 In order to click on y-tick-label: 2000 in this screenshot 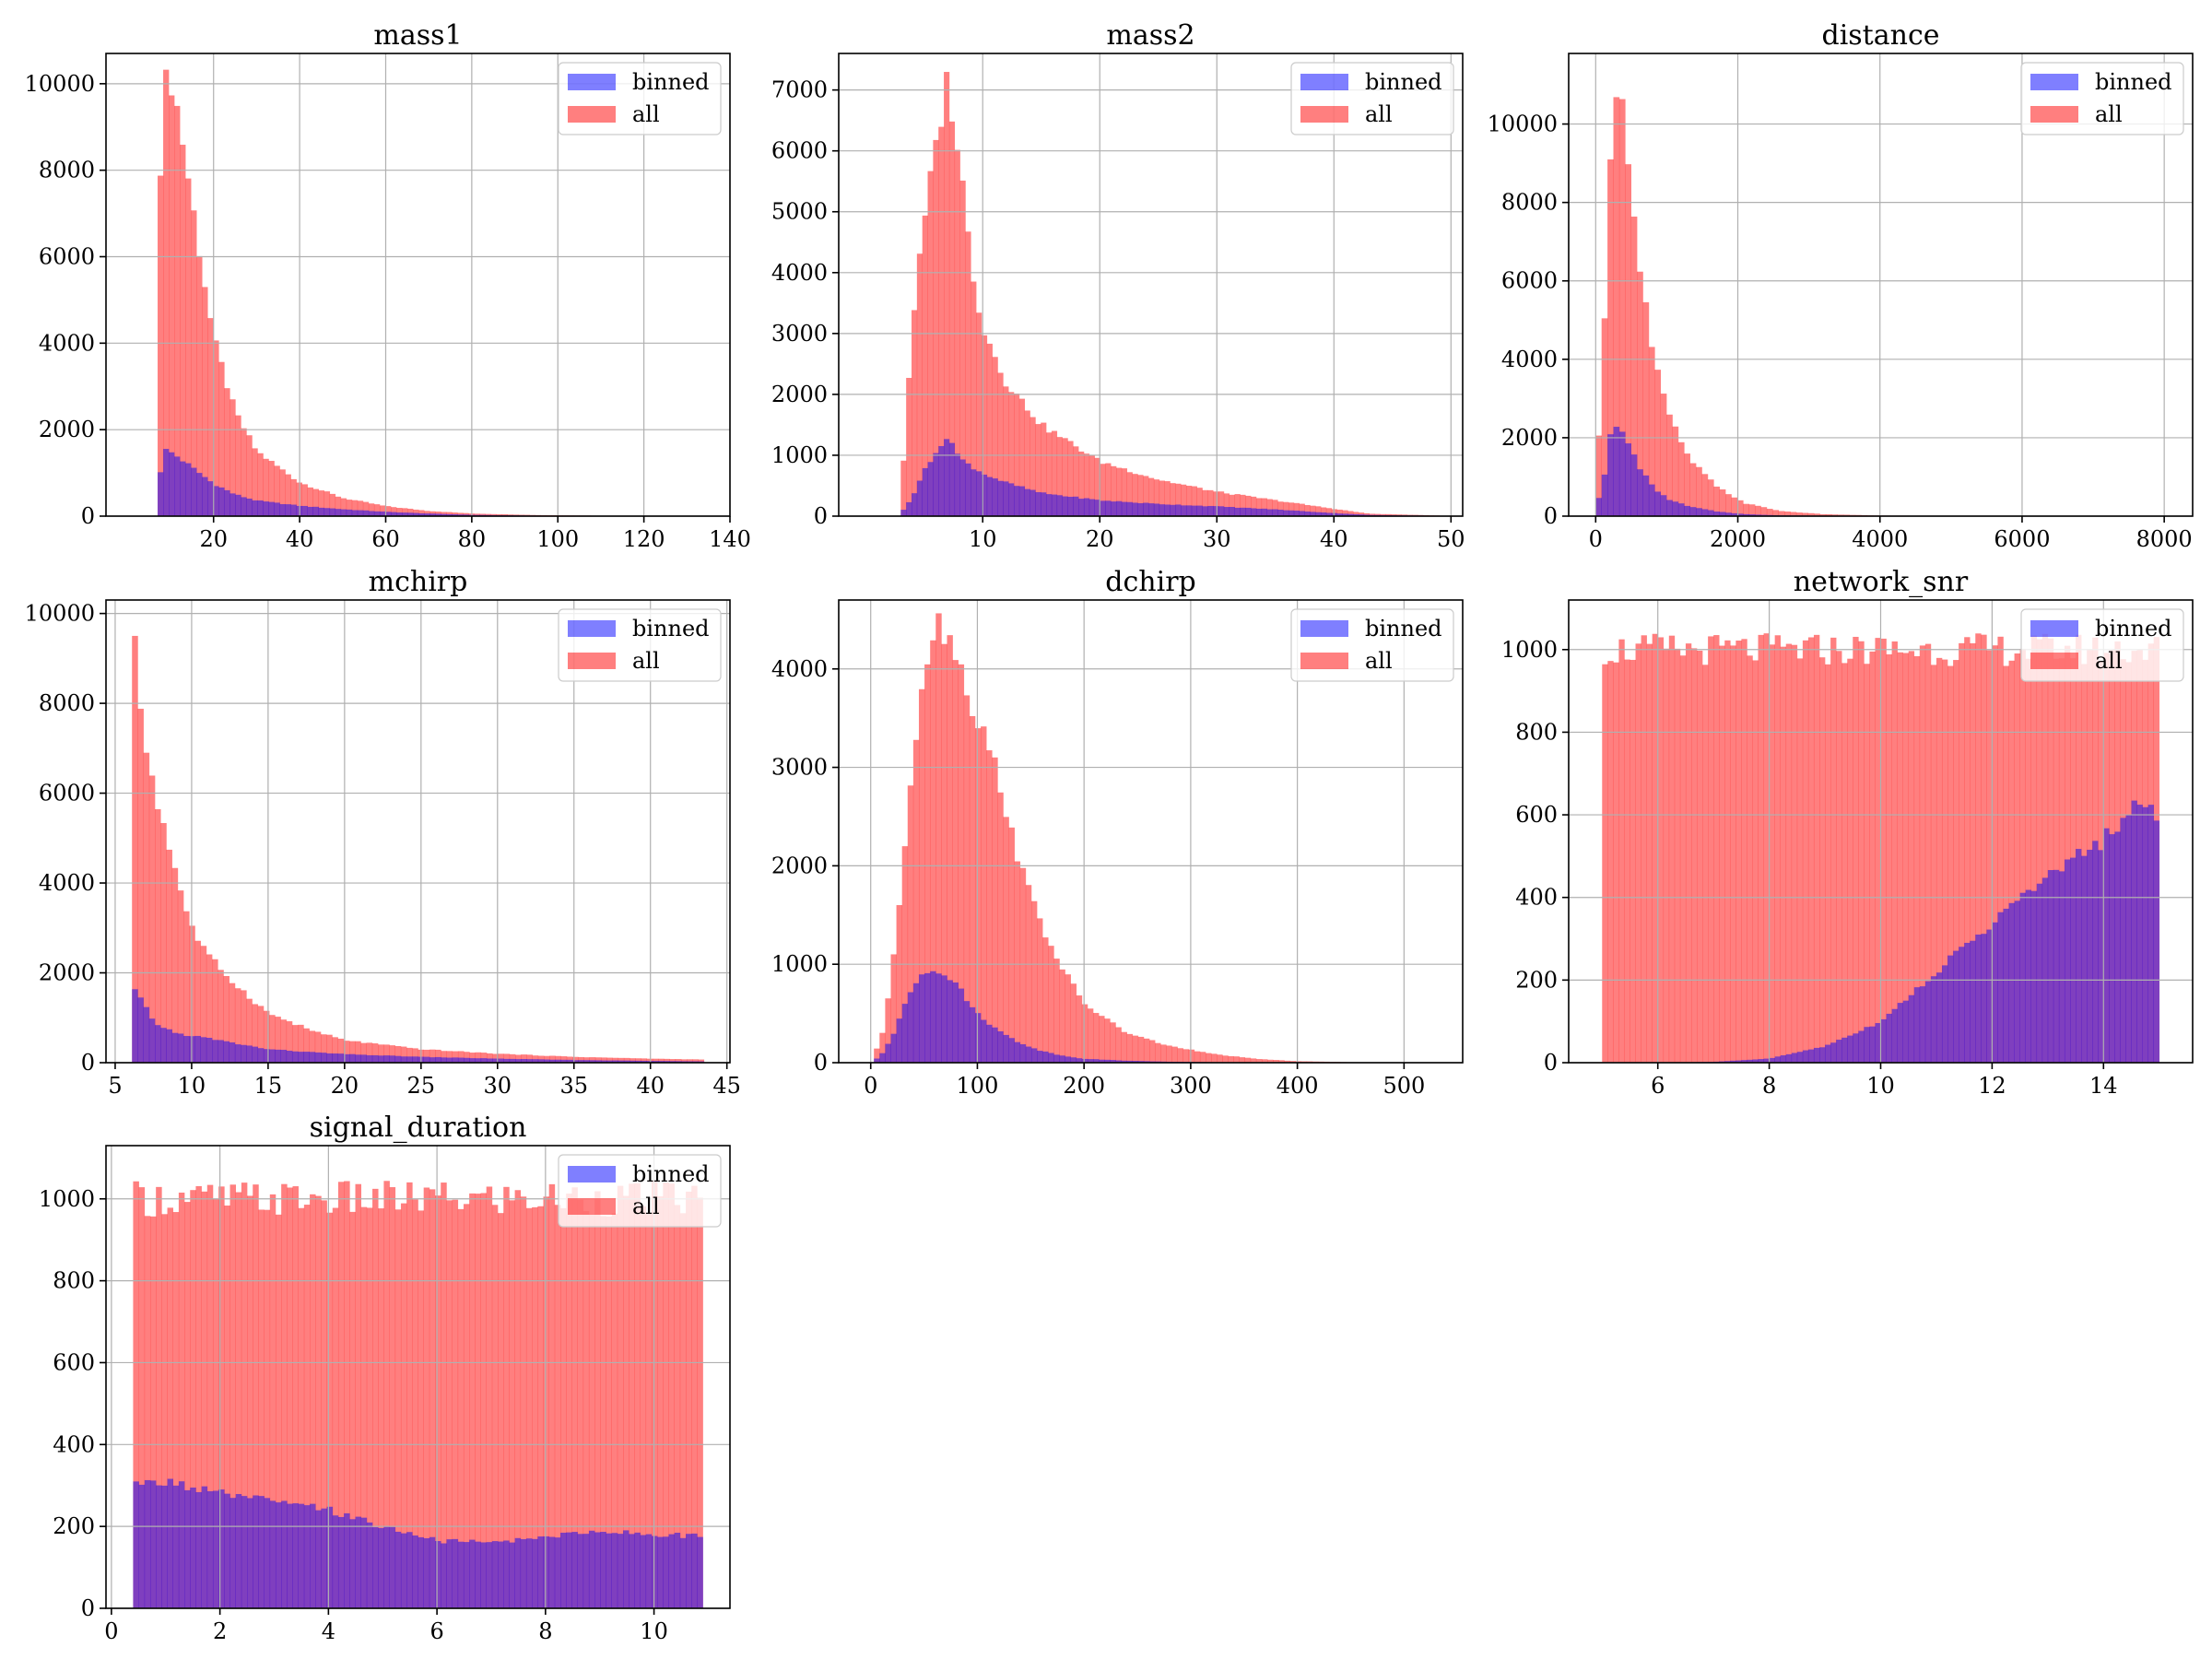, I will do `click(1529, 438)`.